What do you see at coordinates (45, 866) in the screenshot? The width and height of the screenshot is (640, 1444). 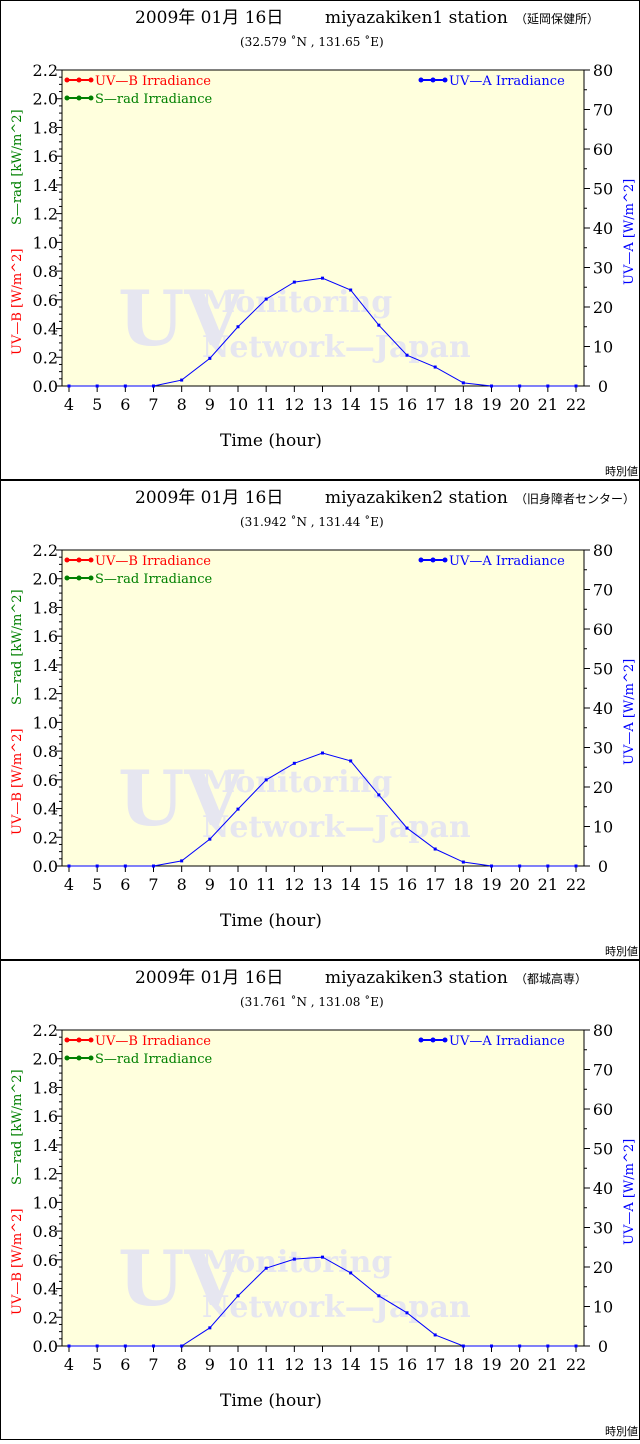 I see `y-left-tick-label: 0.0` at bounding box center [45, 866].